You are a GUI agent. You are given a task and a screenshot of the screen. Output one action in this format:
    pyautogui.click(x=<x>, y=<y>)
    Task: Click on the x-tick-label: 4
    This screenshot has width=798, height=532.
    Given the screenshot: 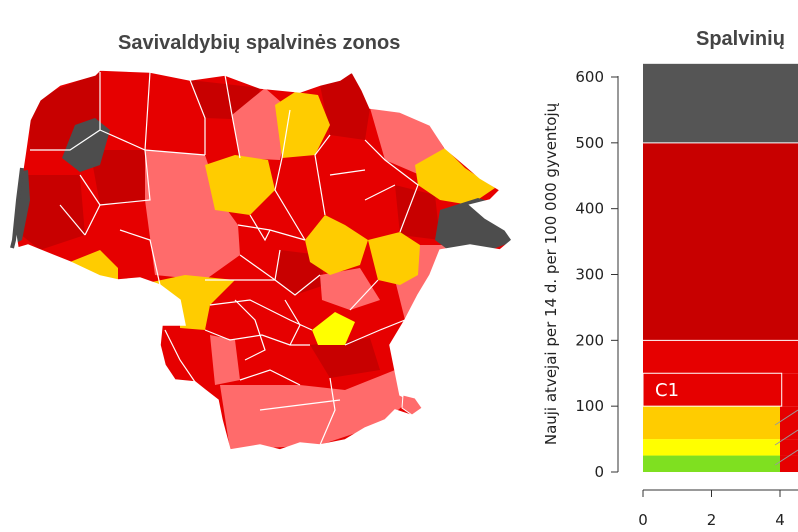 What is the action you would take?
    pyautogui.click(x=780, y=520)
    